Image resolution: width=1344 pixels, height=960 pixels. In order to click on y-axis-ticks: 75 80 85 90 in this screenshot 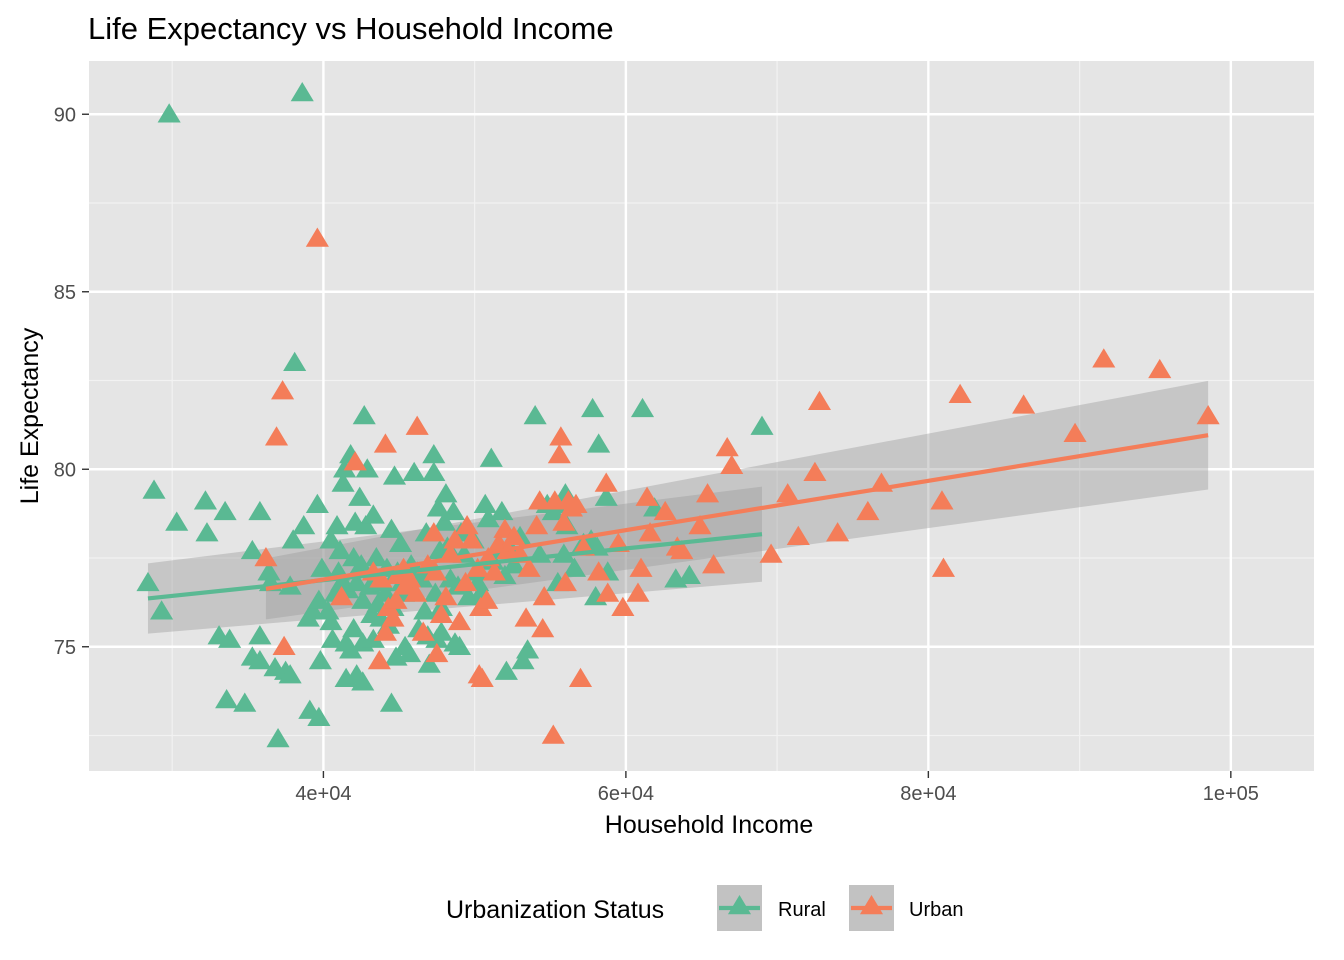, I will do `click(71, 381)`.